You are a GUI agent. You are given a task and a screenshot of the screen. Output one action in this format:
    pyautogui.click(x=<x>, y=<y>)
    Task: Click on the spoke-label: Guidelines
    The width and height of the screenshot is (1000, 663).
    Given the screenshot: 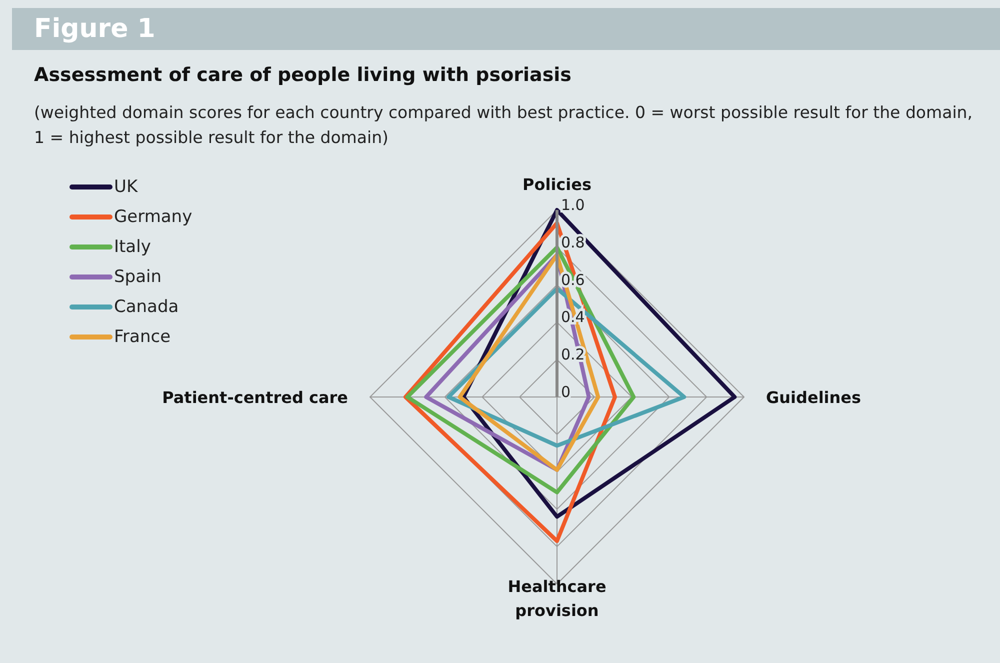 What is the action you would take?
    pyautogui.click(x=814, y=397)
    